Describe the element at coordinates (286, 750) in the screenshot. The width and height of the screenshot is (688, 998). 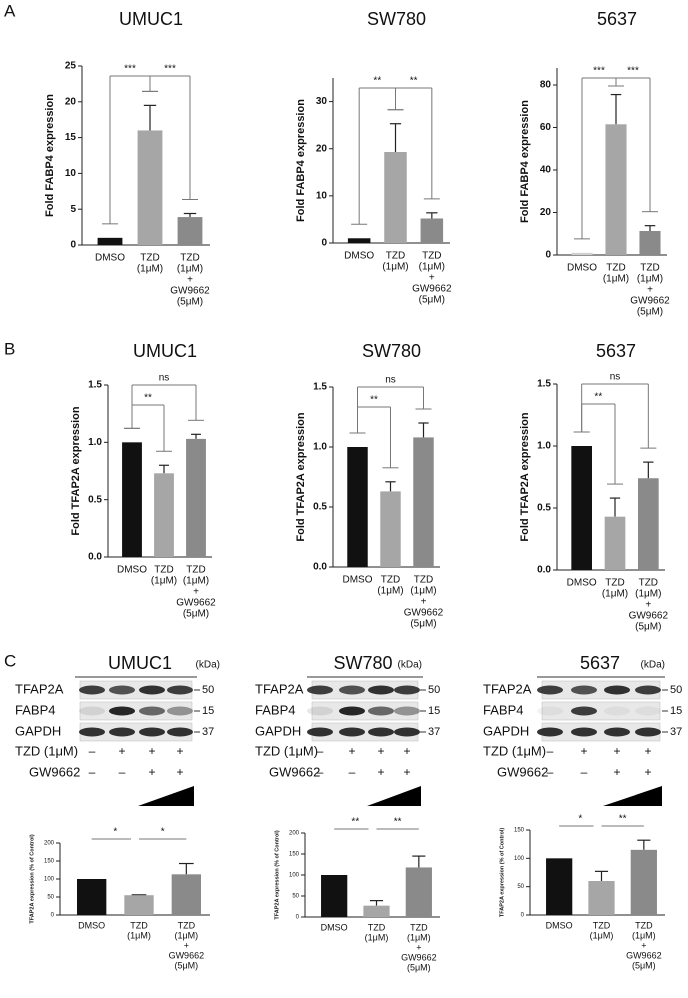
I see `condition-label: TZD (1μM)` at that location.